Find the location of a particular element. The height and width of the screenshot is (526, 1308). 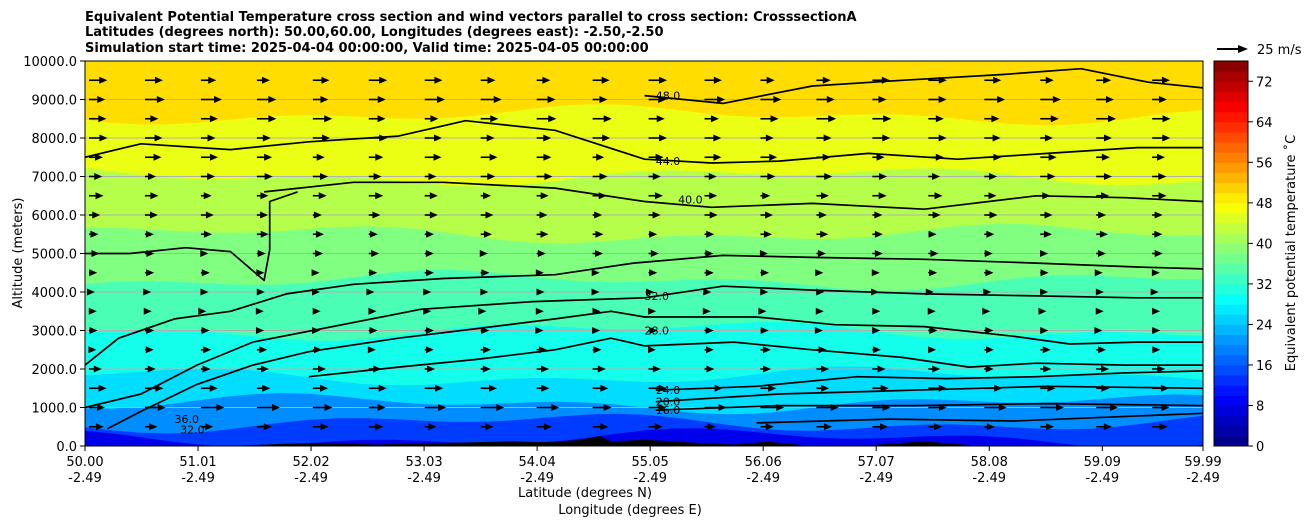

quiver-key: 25 m/s is located at coordinates (1259, 50).